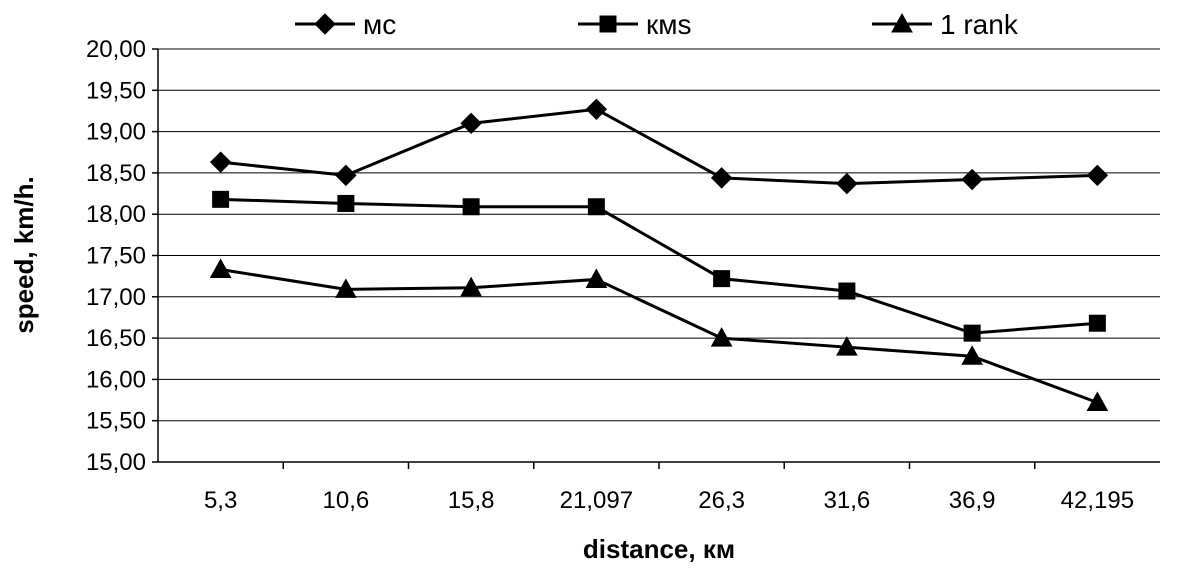  What do you see at coordinates (659, 549) in the screenshot?
I see `x-axis-title: distance, км` at bounding box center [659, 549].